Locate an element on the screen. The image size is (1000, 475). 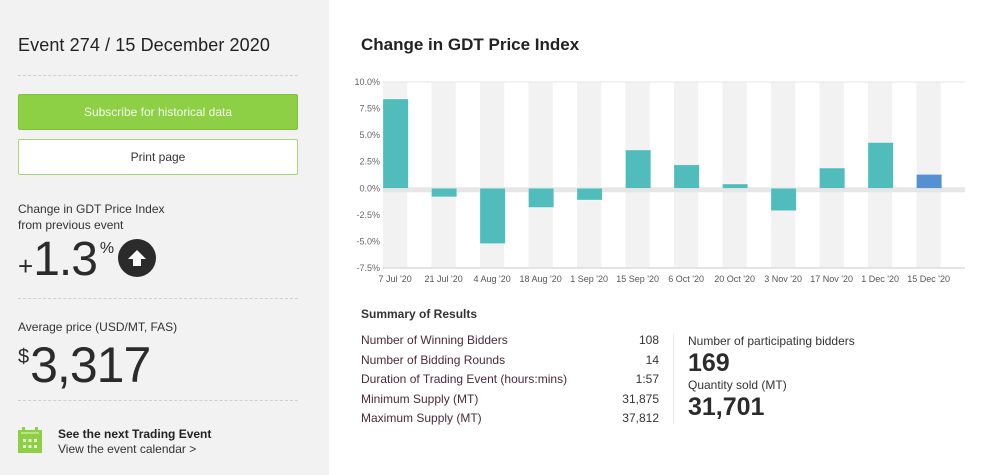
change-sign: + is located at coordinates (26, 266).